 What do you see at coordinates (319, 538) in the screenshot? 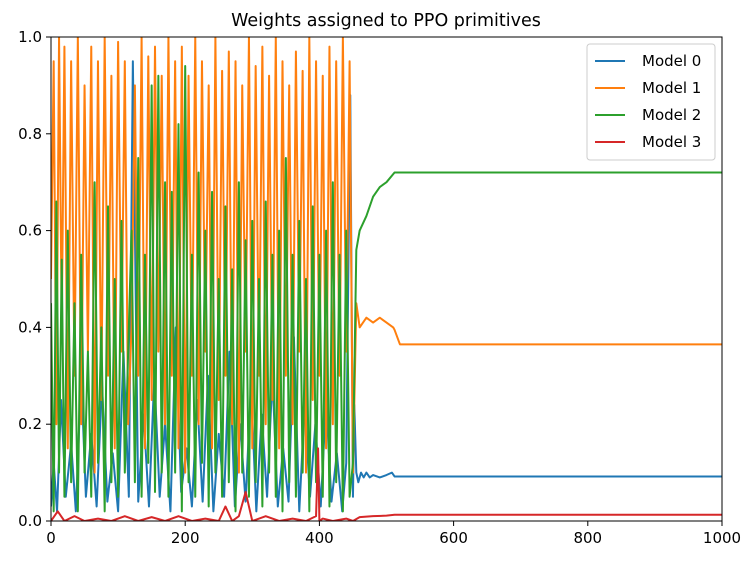
I see `x-tick-label: 400` at bounding box center [319, 538].